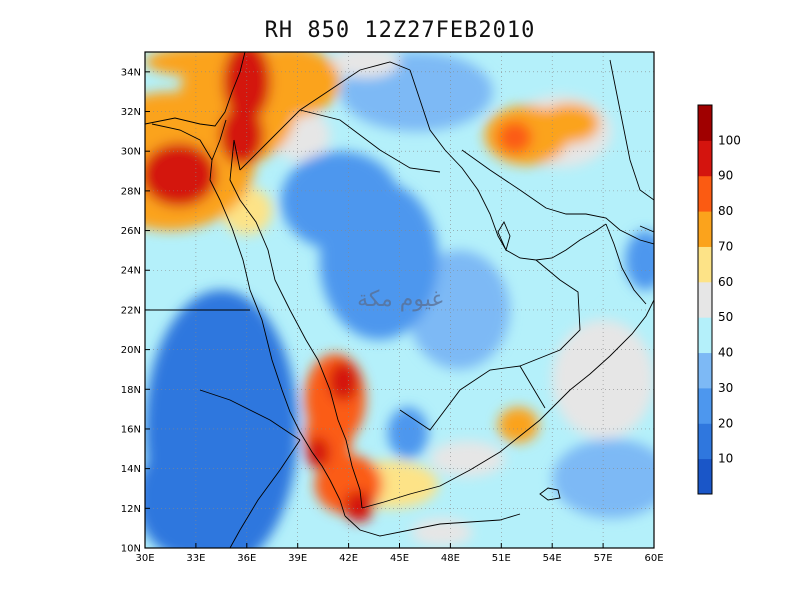  Describe the element at coordinates (725, 423) in the screenshot. I see `colorbar-tick-label: 20` at that location.